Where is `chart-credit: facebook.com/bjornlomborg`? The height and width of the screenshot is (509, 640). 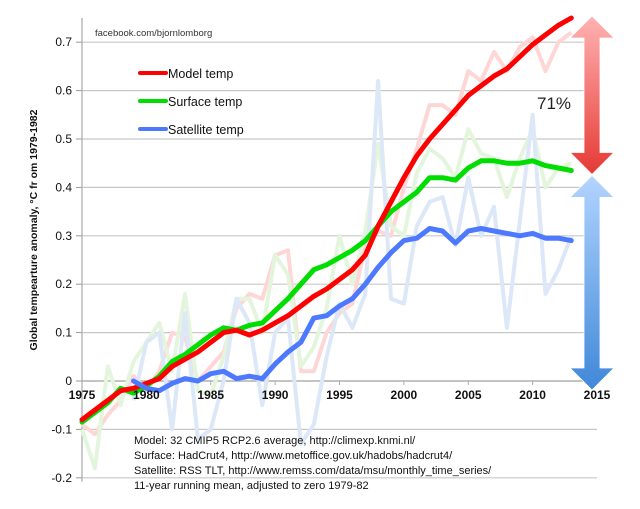 chart-credit: facebook.com/bjornlomborg is located at coordinates (153, 33).